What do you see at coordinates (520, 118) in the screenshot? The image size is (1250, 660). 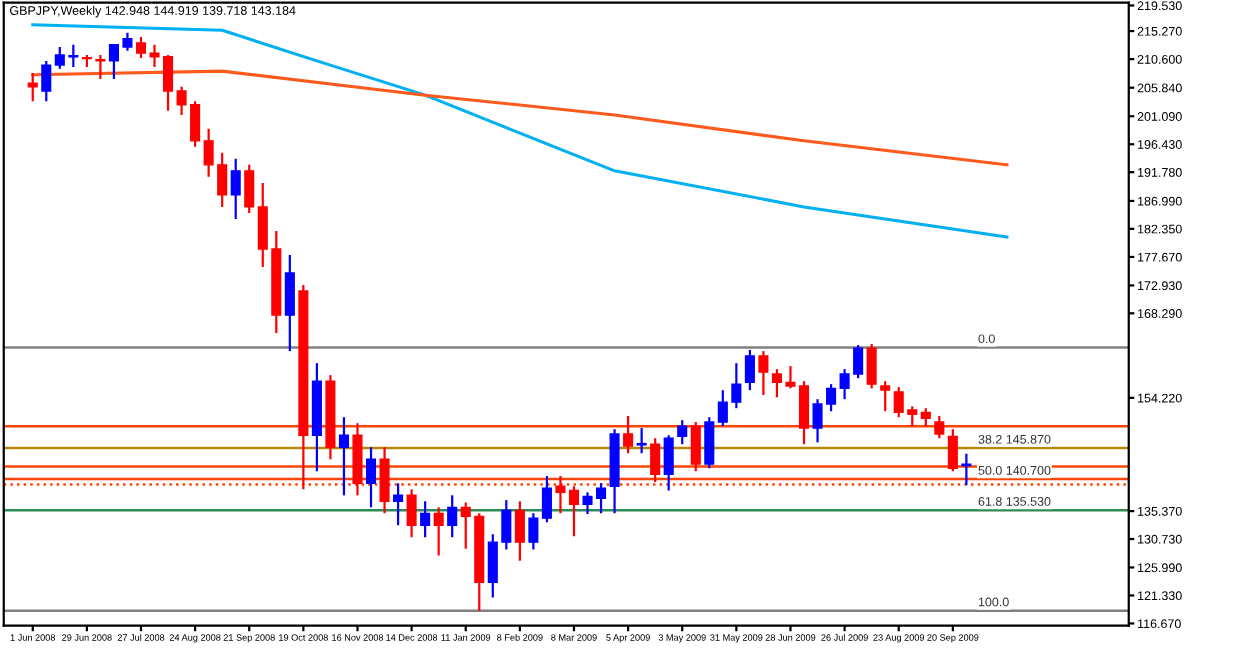 I see `line-series` at bounding box center [520, 118].